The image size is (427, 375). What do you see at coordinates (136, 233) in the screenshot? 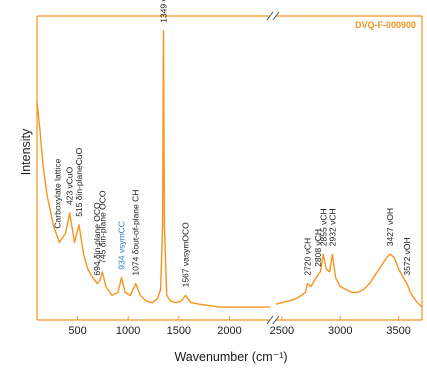
I see `peak-label: 1074 δout-of-plane CH` at bounding box center [136, 233].